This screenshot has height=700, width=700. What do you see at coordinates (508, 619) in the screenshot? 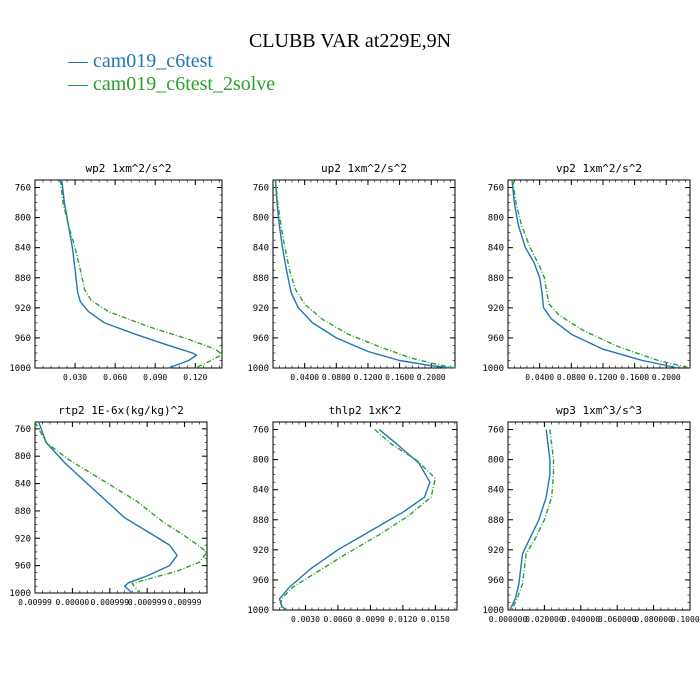
I see `x-tick-label: 0.000000` at bounding box center [508, 619].